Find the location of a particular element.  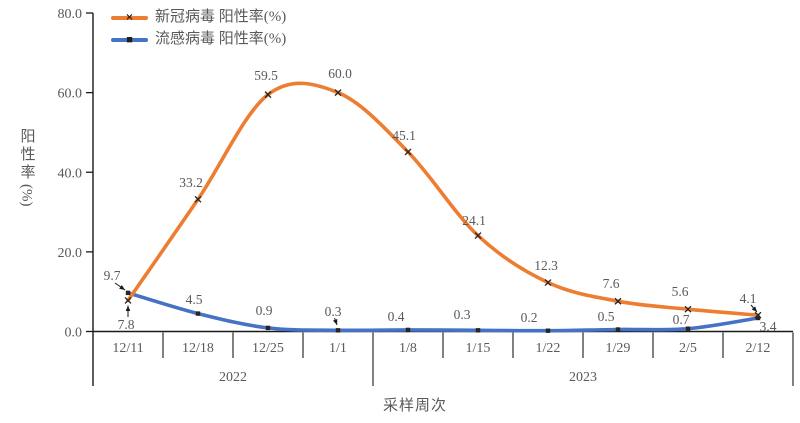

x-category-label: 1/1 is located at coordinates (338, 348).